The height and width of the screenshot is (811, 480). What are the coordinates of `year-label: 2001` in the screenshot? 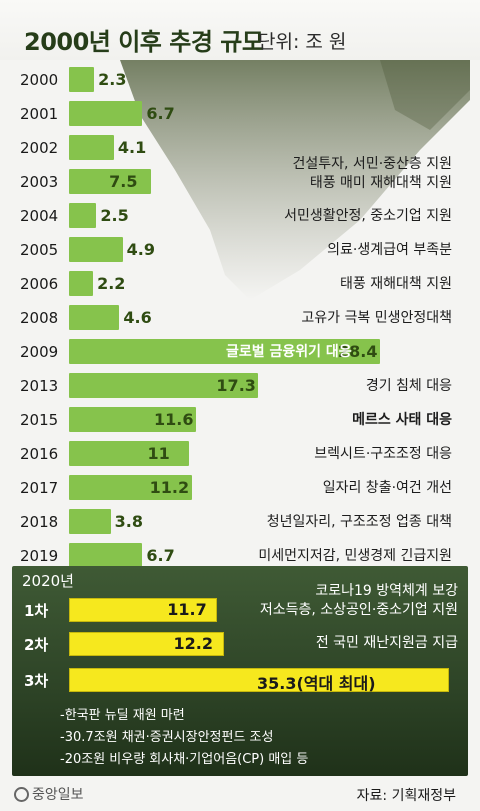 It's located at (39, 114).